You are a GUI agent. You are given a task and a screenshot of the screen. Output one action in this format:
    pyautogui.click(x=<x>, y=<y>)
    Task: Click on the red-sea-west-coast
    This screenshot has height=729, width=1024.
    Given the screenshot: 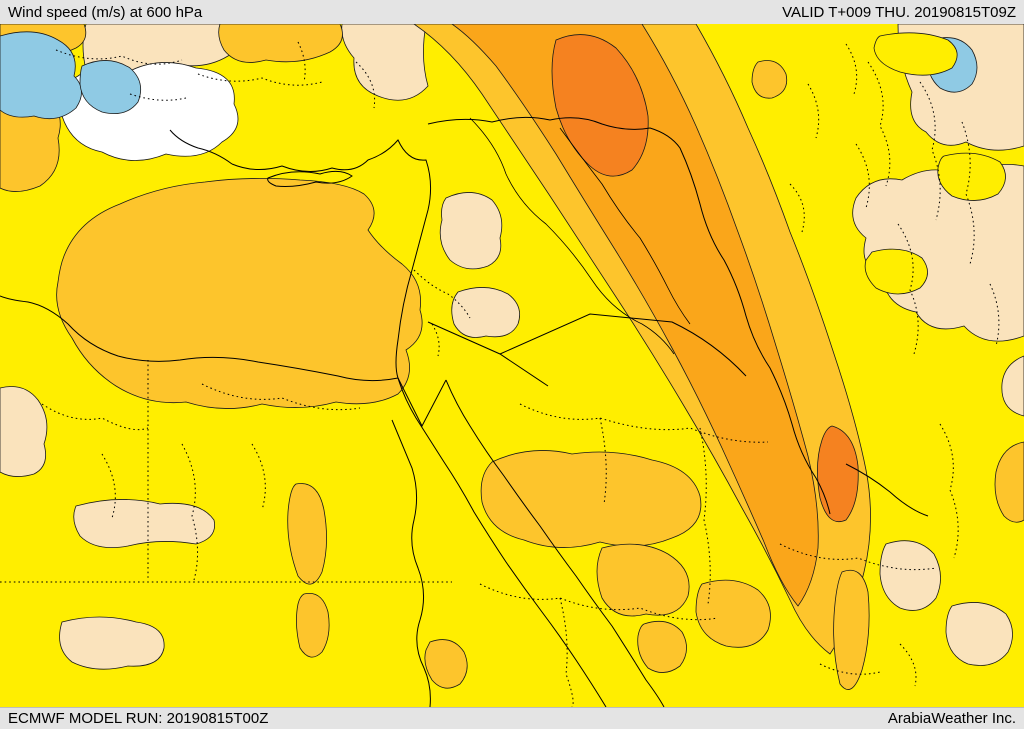 What is the action you would take?
    pyautogui.click(x=502, y=542)
    